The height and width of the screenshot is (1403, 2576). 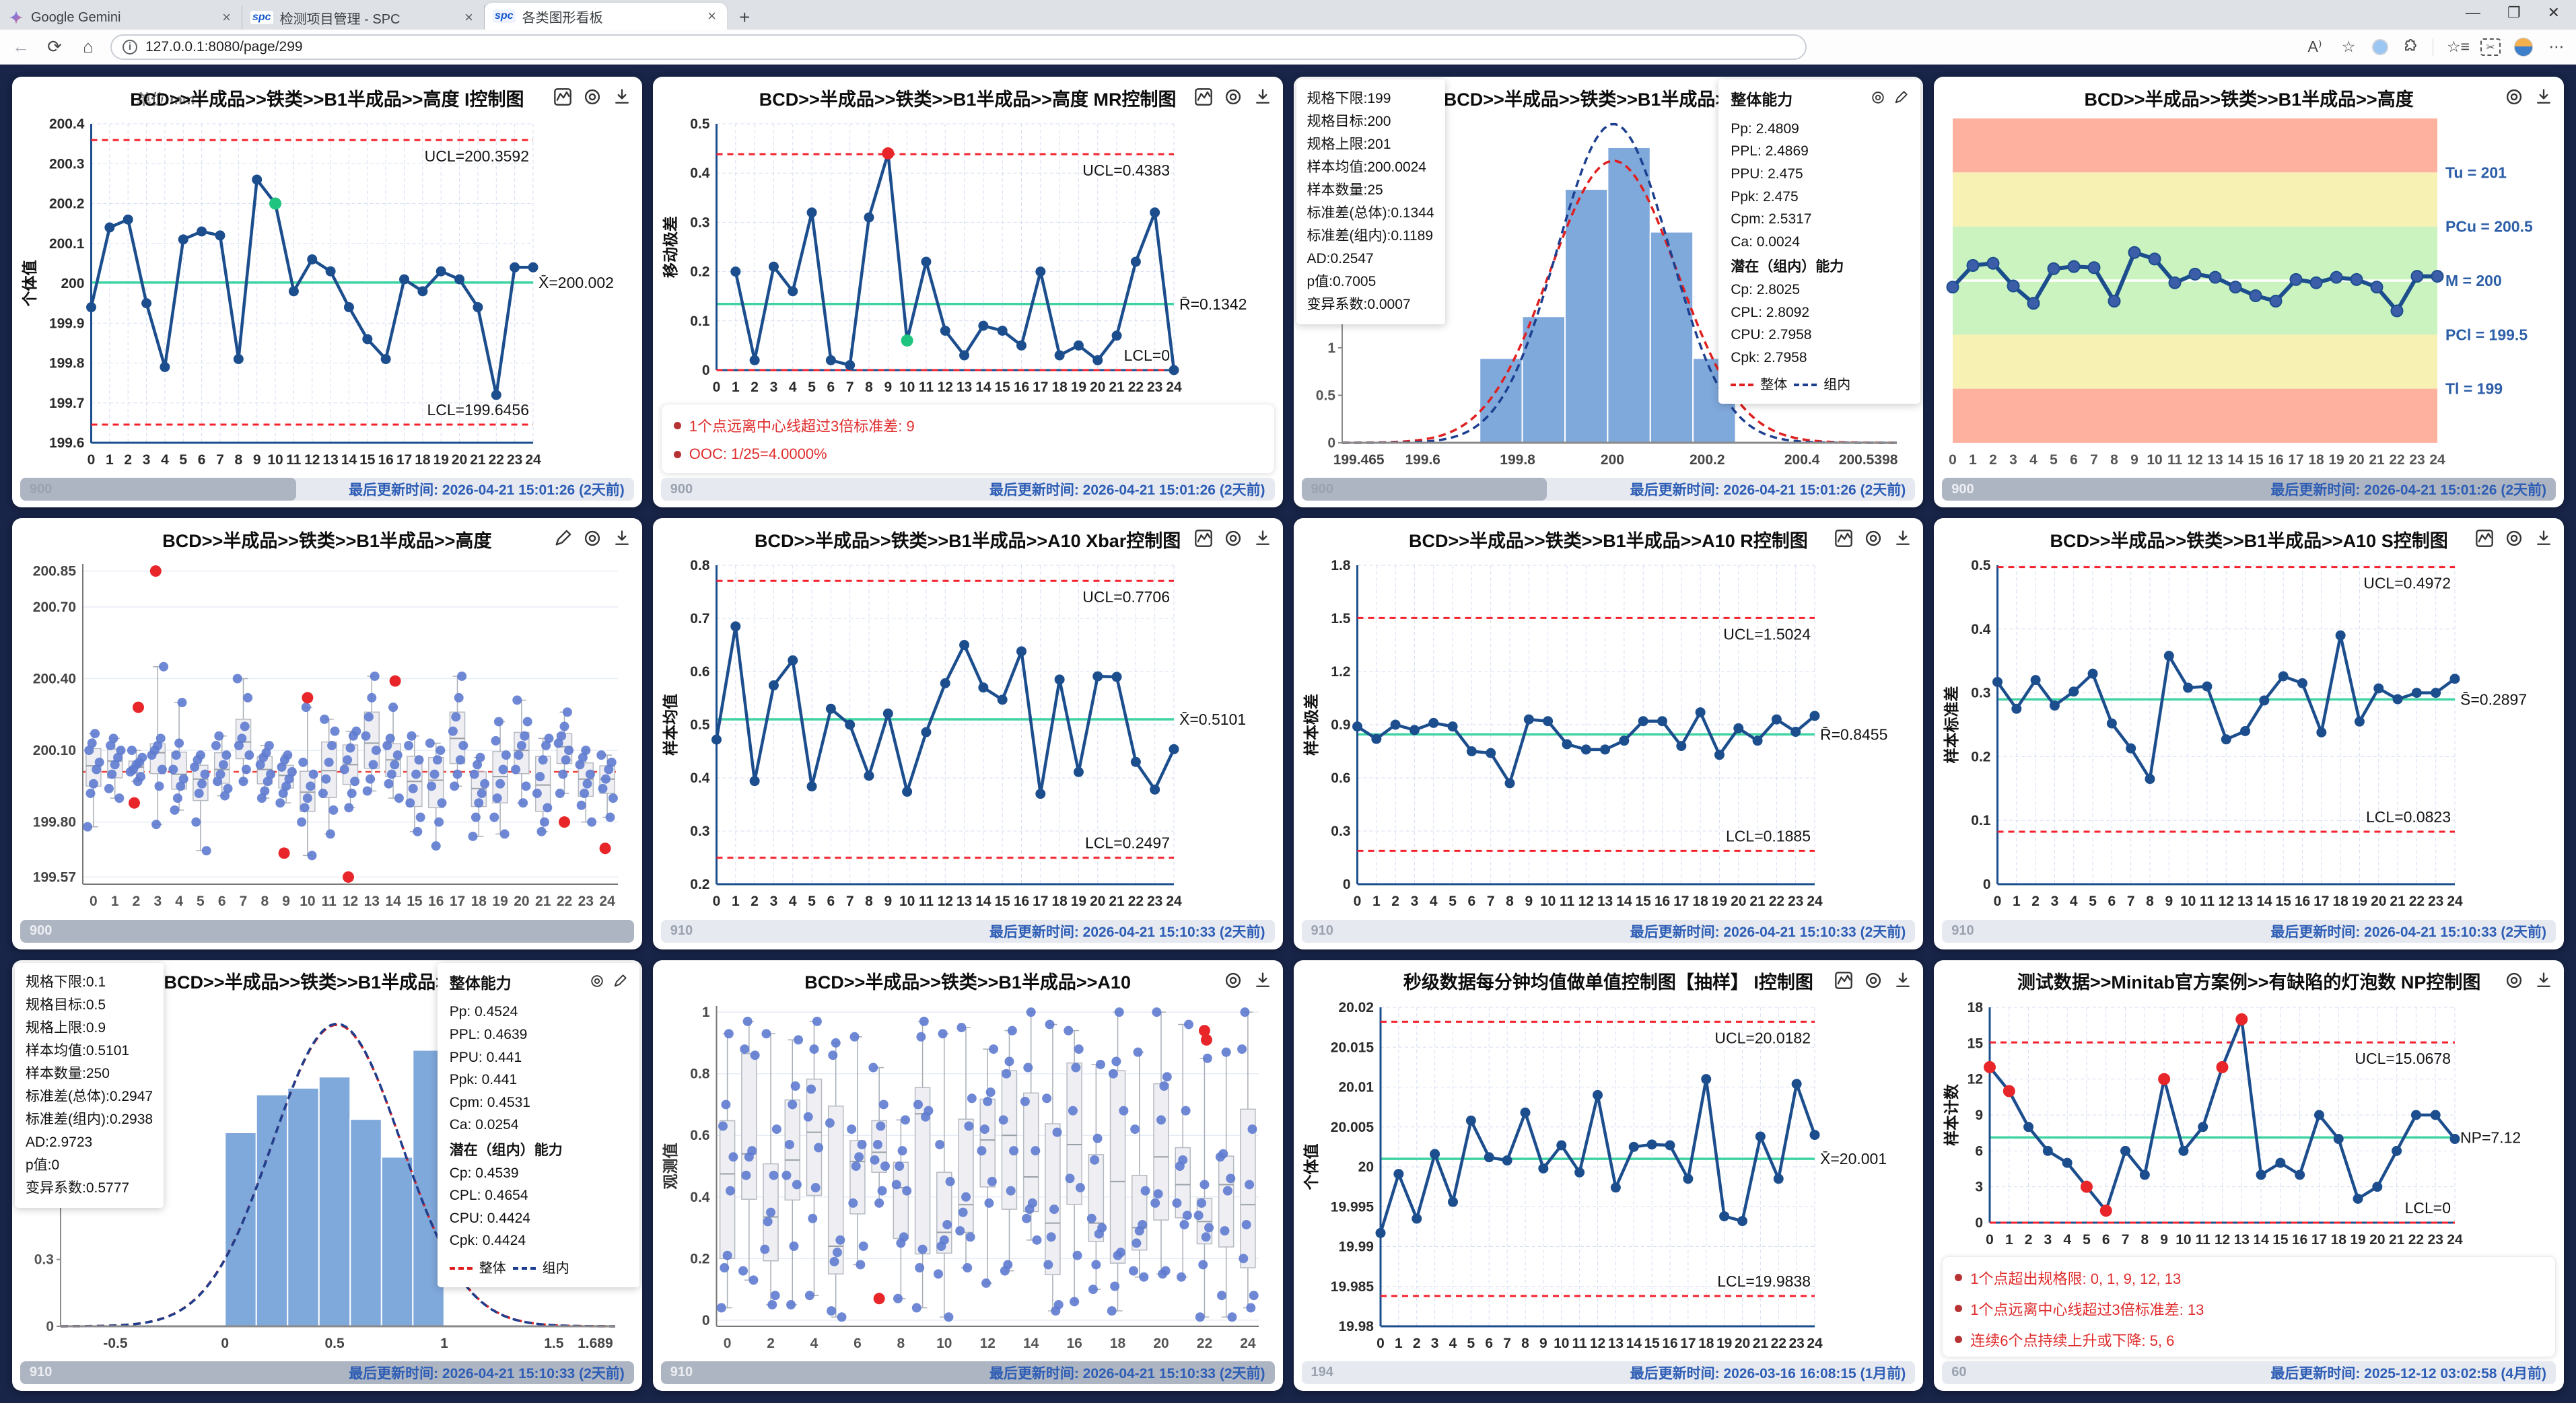 I want to click on datazoom-slider: 60 最后更新时间: 2025-12-12 03:02:58 (4月前), so click(x=2249, y=1372).